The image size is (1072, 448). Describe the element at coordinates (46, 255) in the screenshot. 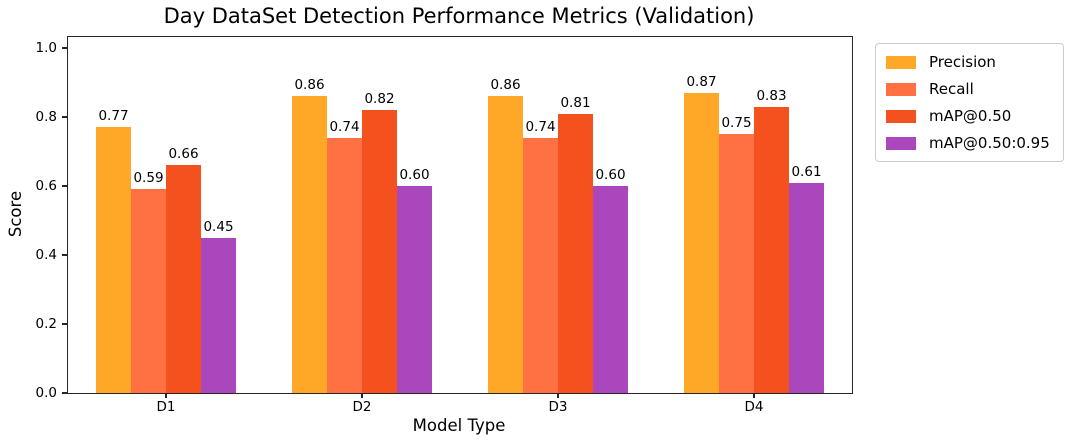

I see `y-tick-label: 0.4` at that location.